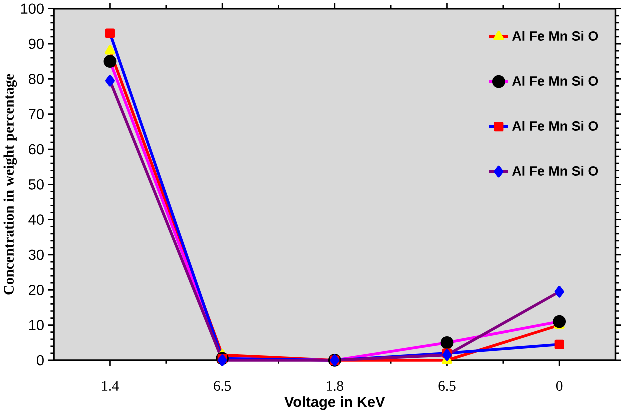  Describe the element at coordinates (32, 9) in the screenshot. I see `y-tick-label: 100` at that location.